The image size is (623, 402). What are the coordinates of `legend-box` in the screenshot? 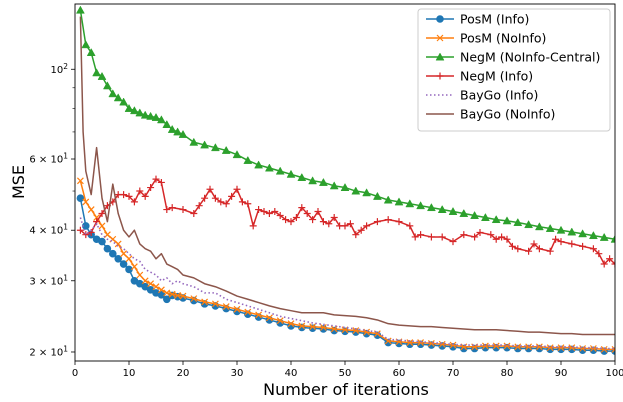 It's located at (514, 70).